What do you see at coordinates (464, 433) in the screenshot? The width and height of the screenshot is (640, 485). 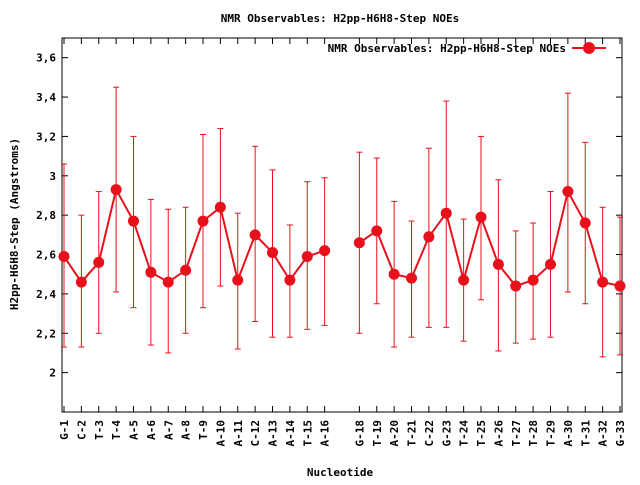 I see `x-tick-label: T-24` at bounding box center [464, 433].